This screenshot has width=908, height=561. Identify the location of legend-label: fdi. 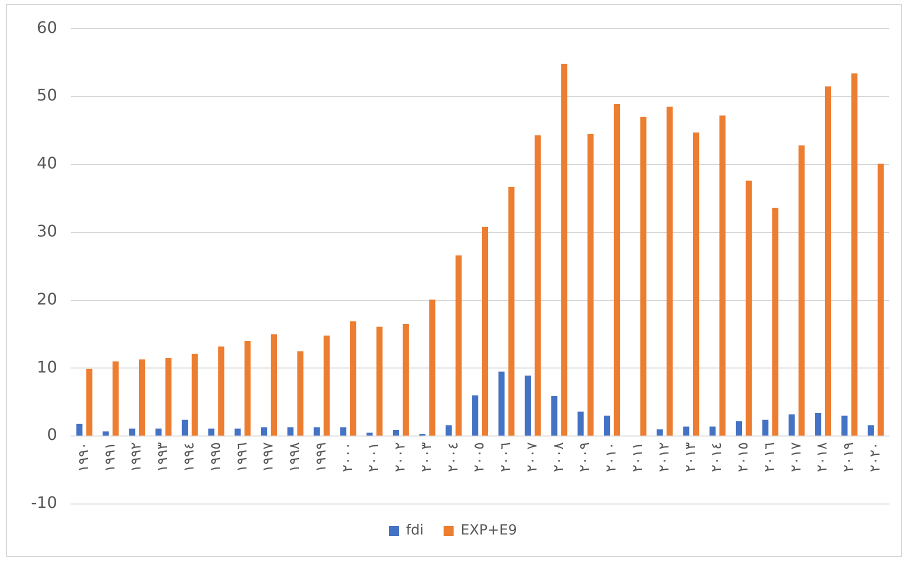
(415, 530).